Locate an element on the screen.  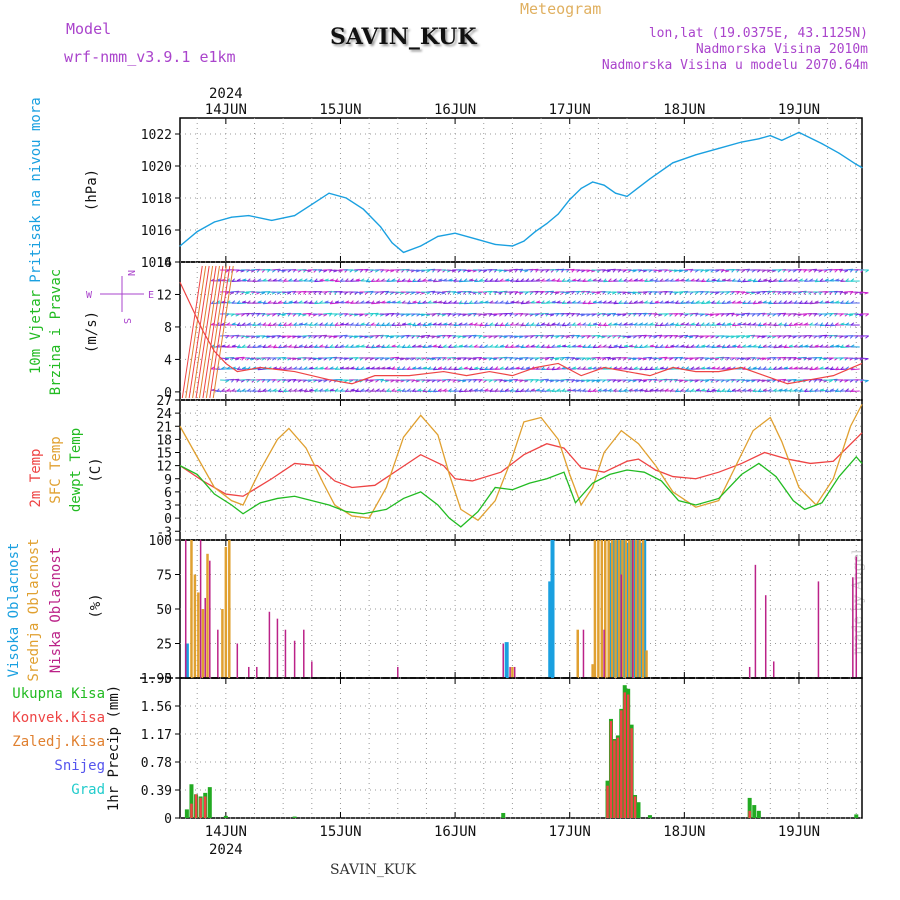
temp-dewpt-line is located at coordinates (521, 491).